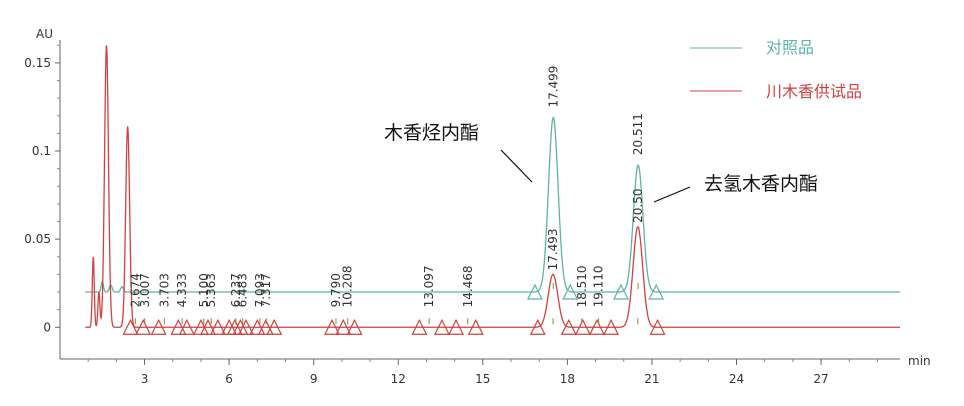 The width and height of the screenshot is (964, 406). What do you see at coordinates (482, 379) in the screenshot?
I see `x-tick-label: 15` at bounding box center [482, 379].